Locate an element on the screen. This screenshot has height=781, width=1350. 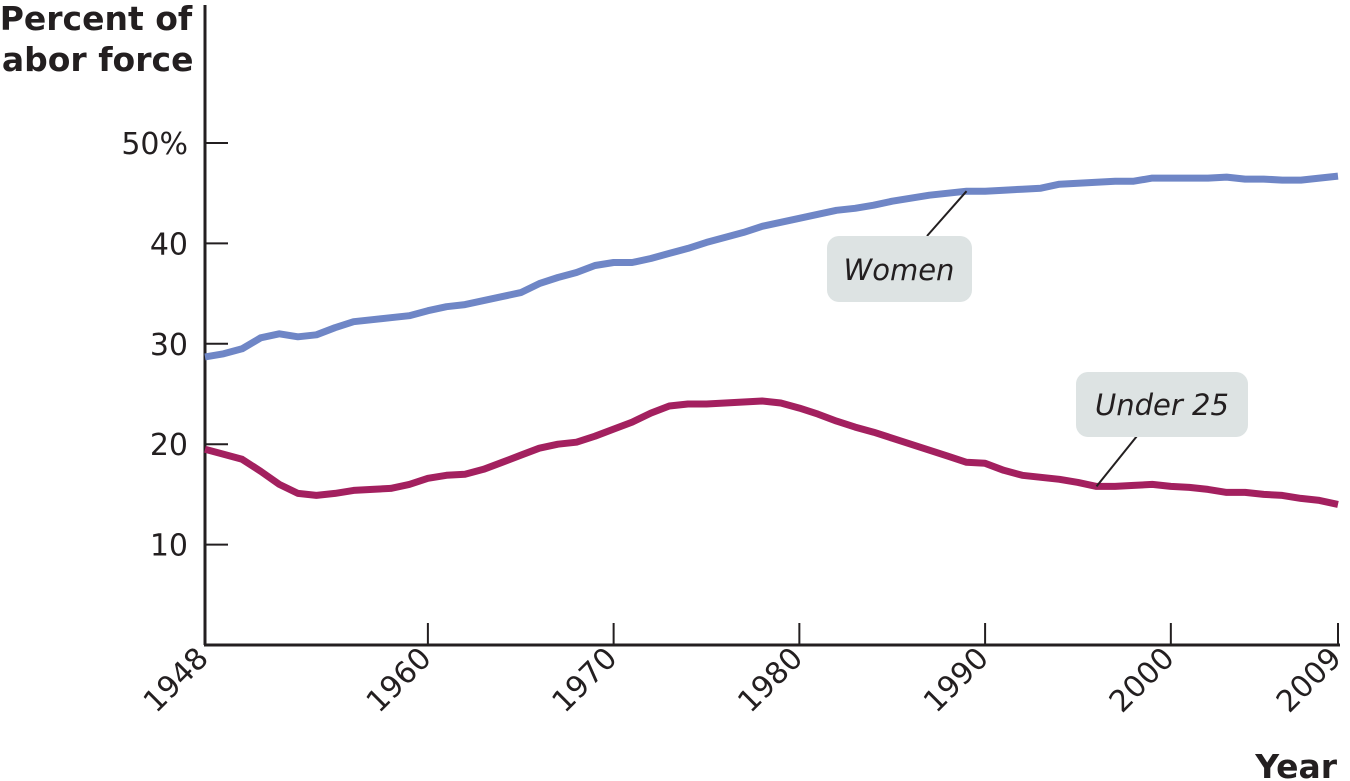
y-tick-label: 40 is located at coordinates (169, 244).